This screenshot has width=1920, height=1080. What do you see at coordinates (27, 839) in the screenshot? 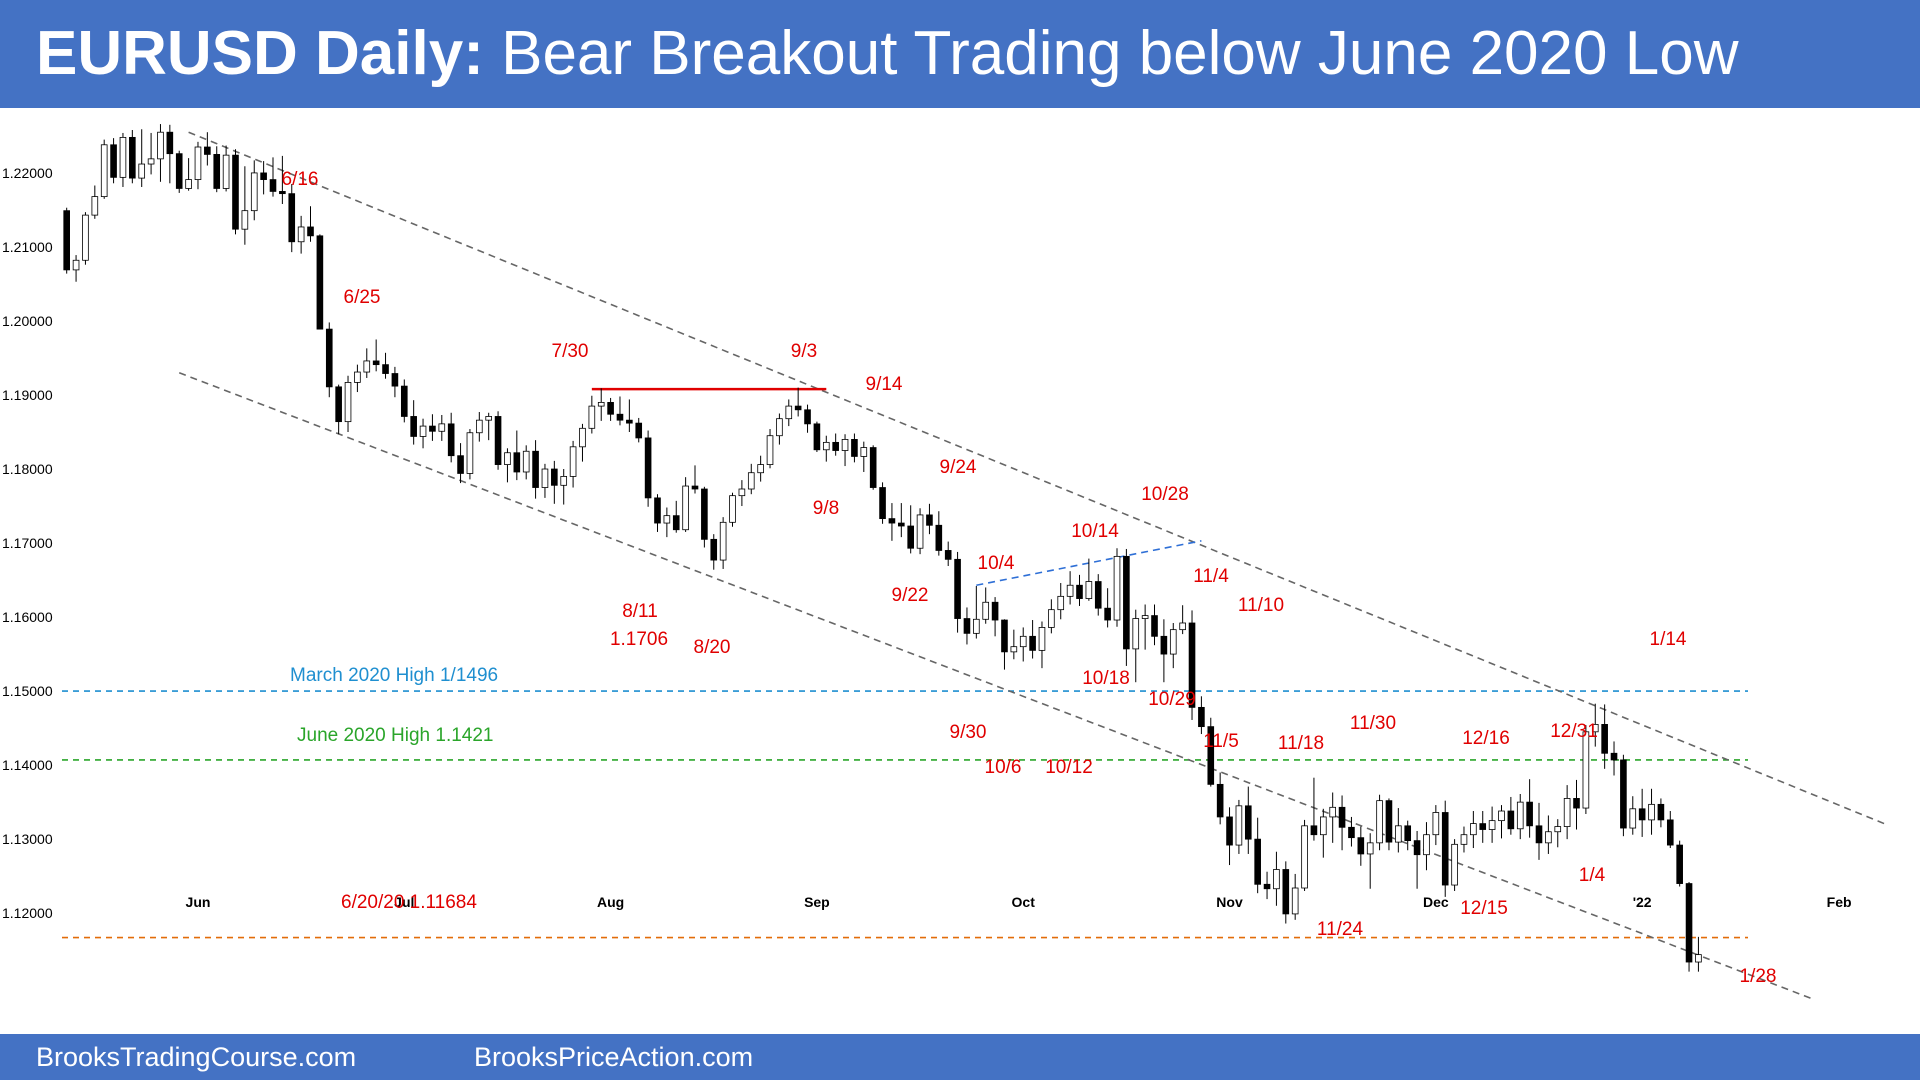
I see `y-tick-label: 1.13000` at bounding box center [27, 839].